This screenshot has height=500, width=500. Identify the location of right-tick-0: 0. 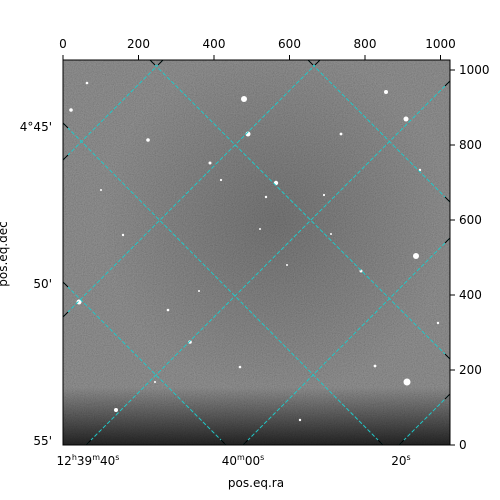
(463, 445).